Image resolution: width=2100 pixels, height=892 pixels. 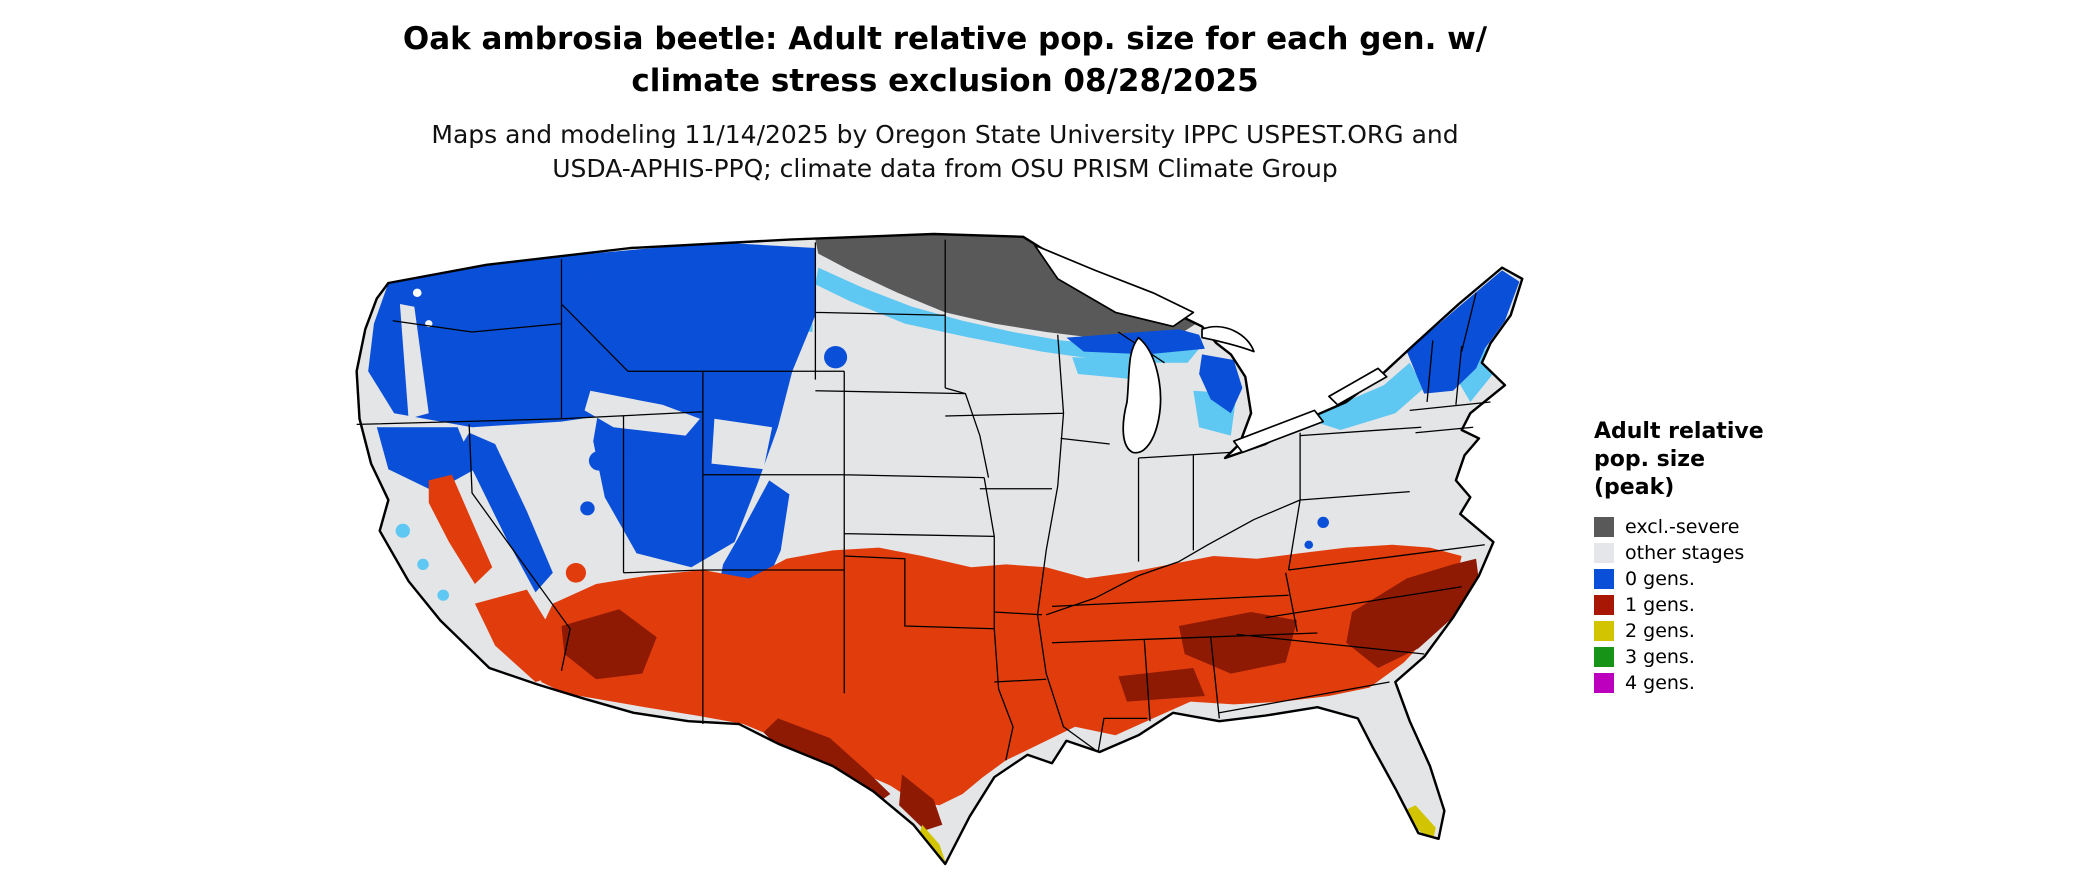 What do you see at coordinates (1604, 657) in the screenshot?
I see `color-swatch-3-gens` at bounding box center [1604, 657].